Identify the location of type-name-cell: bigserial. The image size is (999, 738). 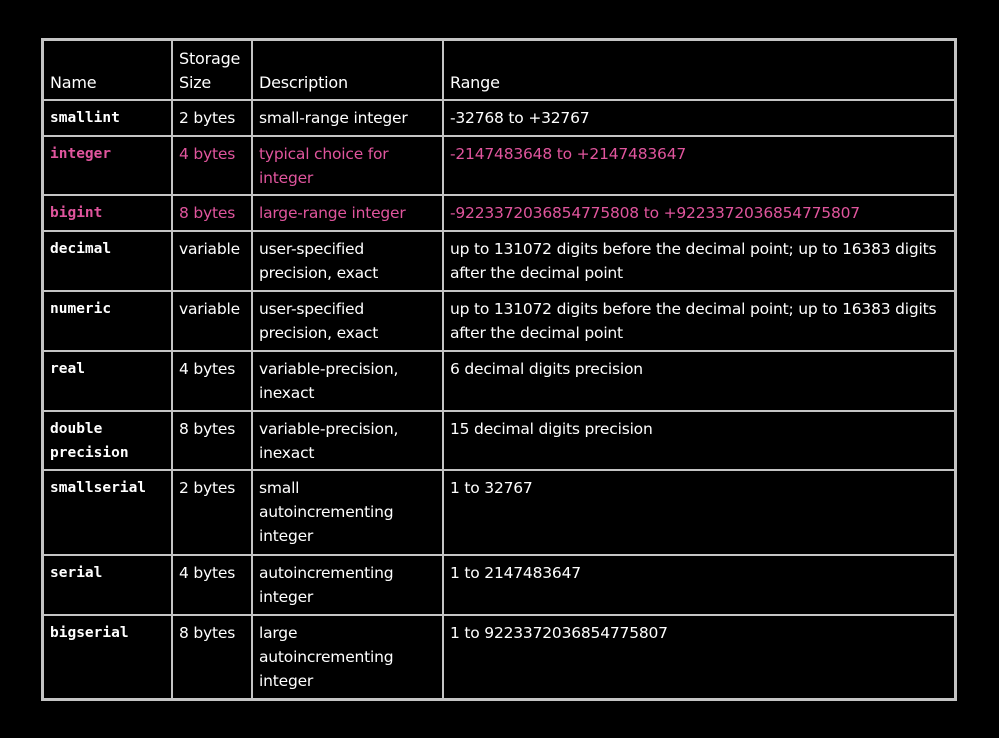
(107, 656).